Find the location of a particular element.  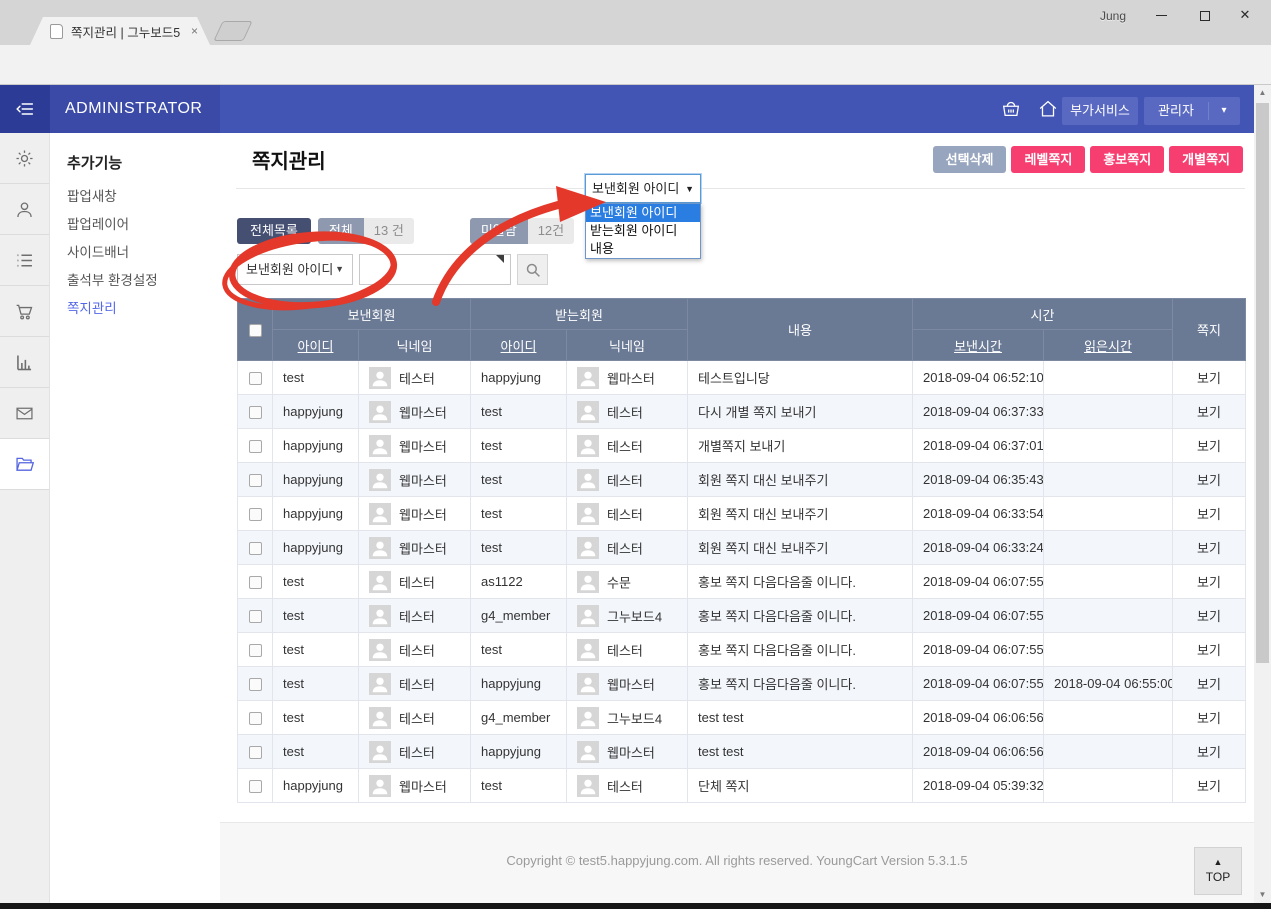

tab-unread: 미열람 12건 is located at coordinates (522, 231).